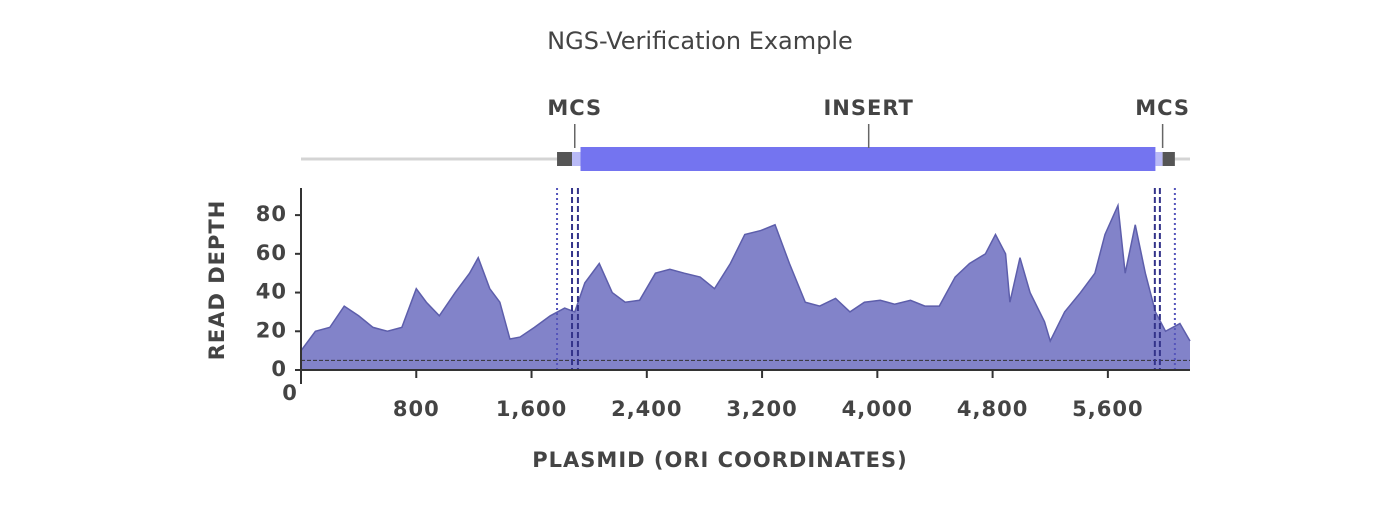  What do you see at coordinates (290, 393) in the screenshot?
I see `x-tick-label: 0` at bounding box center [290, 393].